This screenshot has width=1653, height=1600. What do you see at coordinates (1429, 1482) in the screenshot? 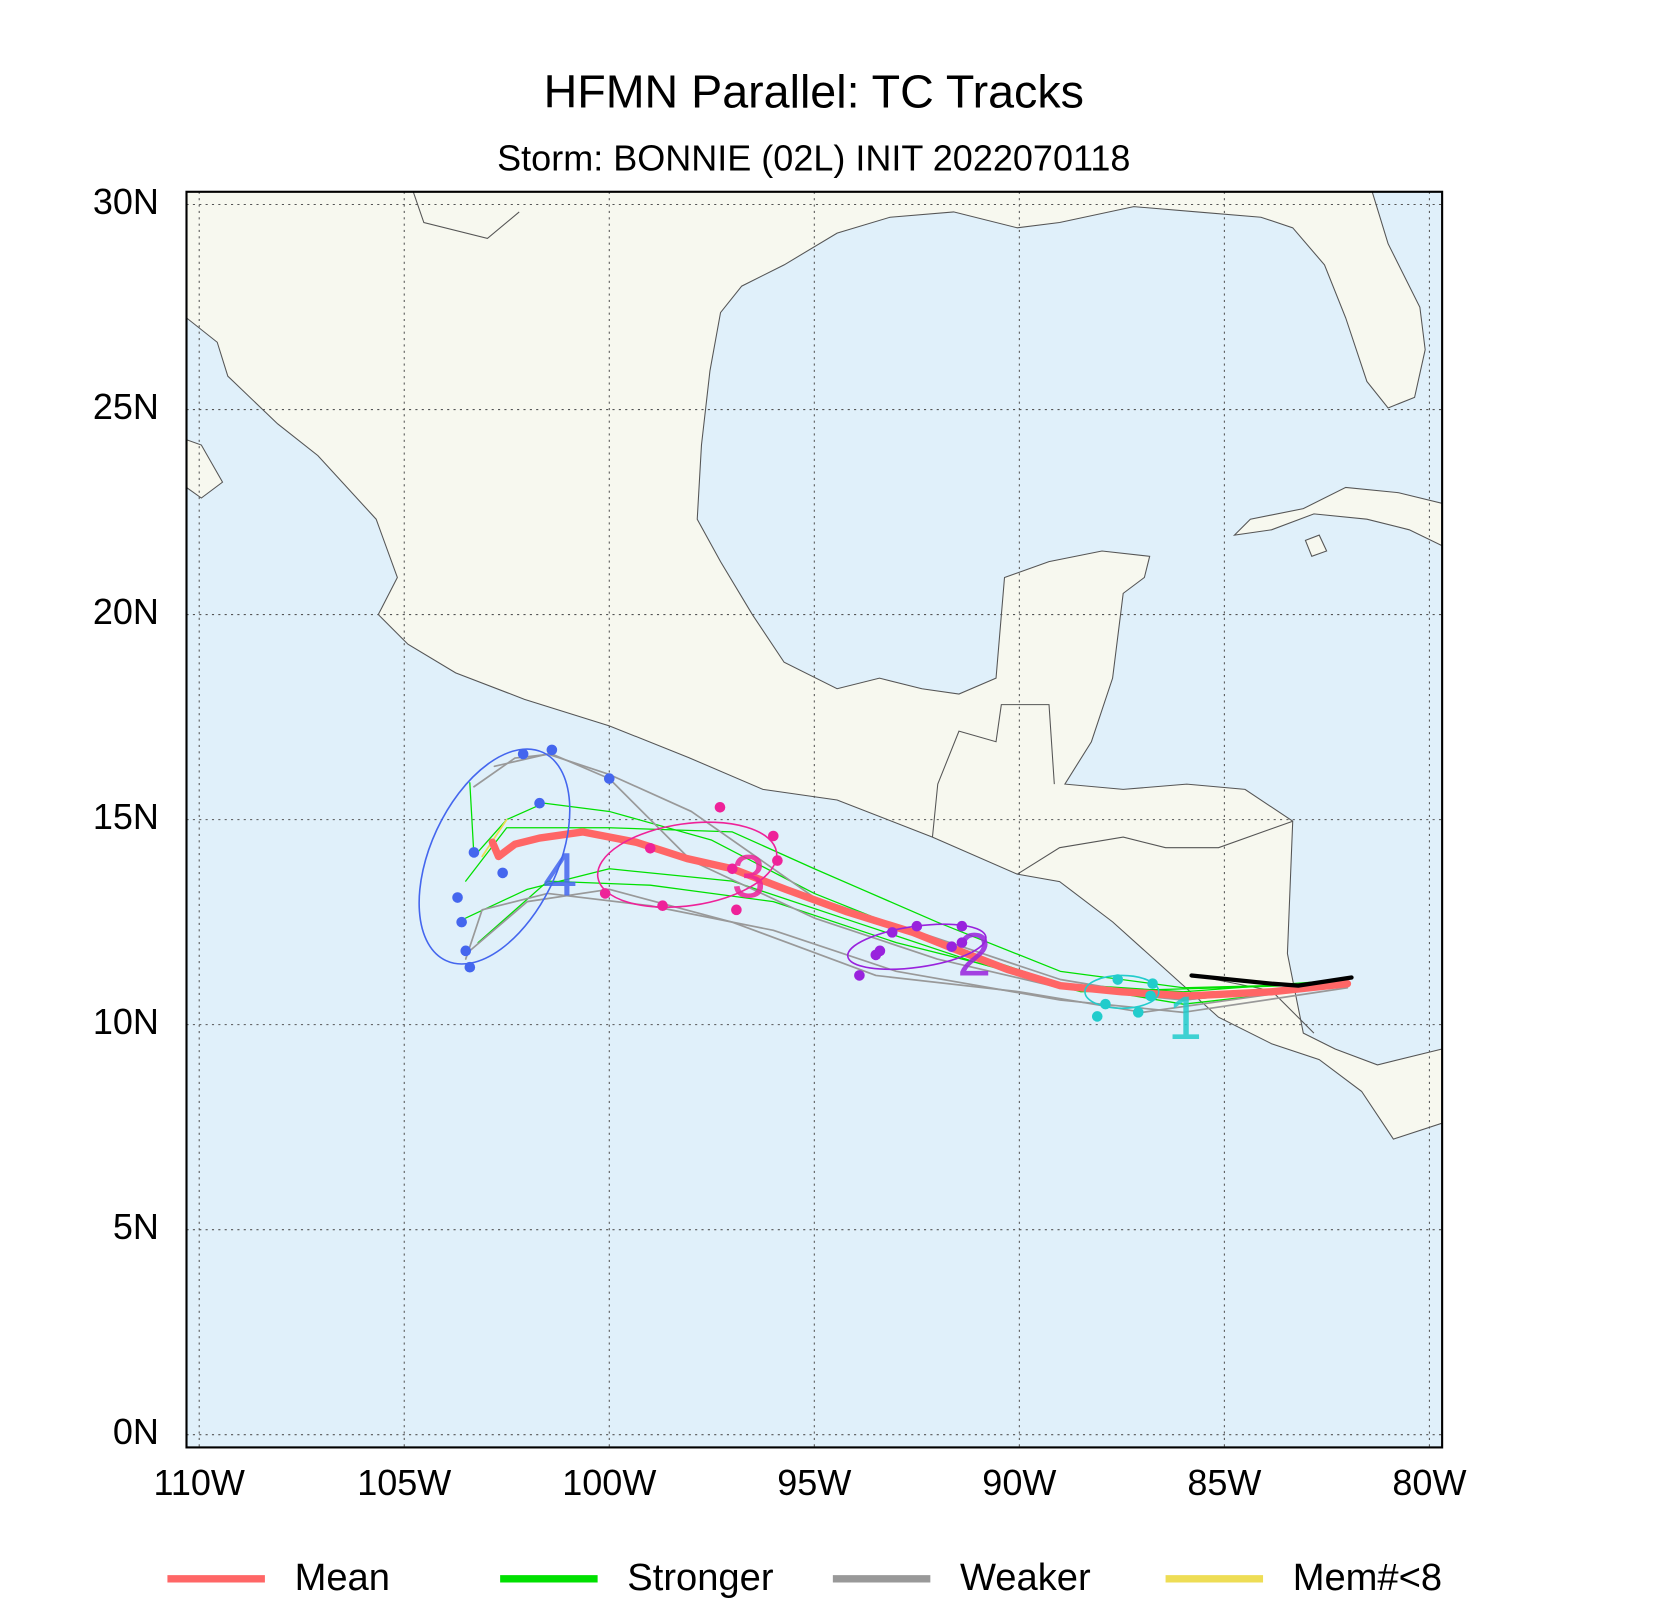
I see `x-tick-label: 80W` at bounding box center [1429, 1482].